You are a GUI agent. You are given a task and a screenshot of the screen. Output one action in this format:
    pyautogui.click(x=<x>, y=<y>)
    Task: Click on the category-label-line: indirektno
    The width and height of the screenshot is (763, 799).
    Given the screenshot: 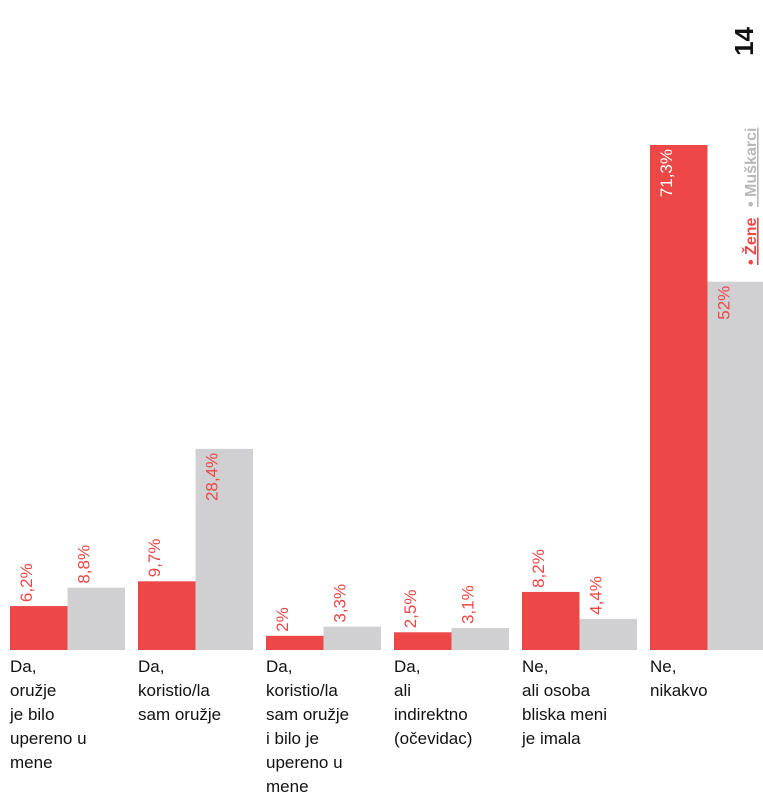 What is the action you would take?
    pyautogui.click(x=431, y=714)
    